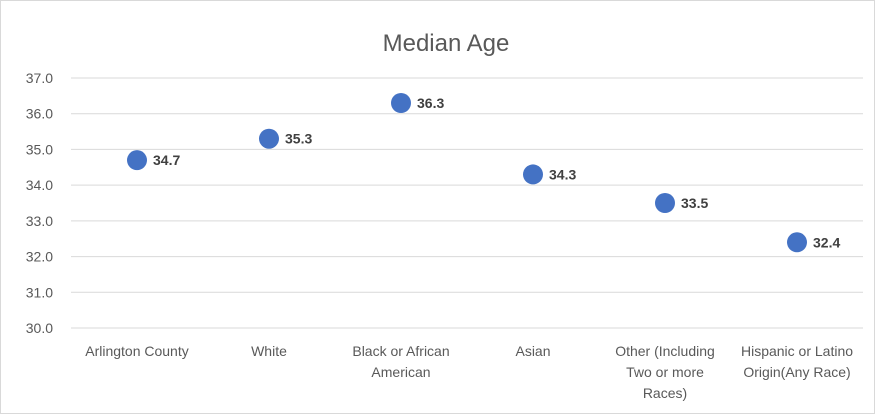  I want to click on data-label: 34.7, so click(166, 160).